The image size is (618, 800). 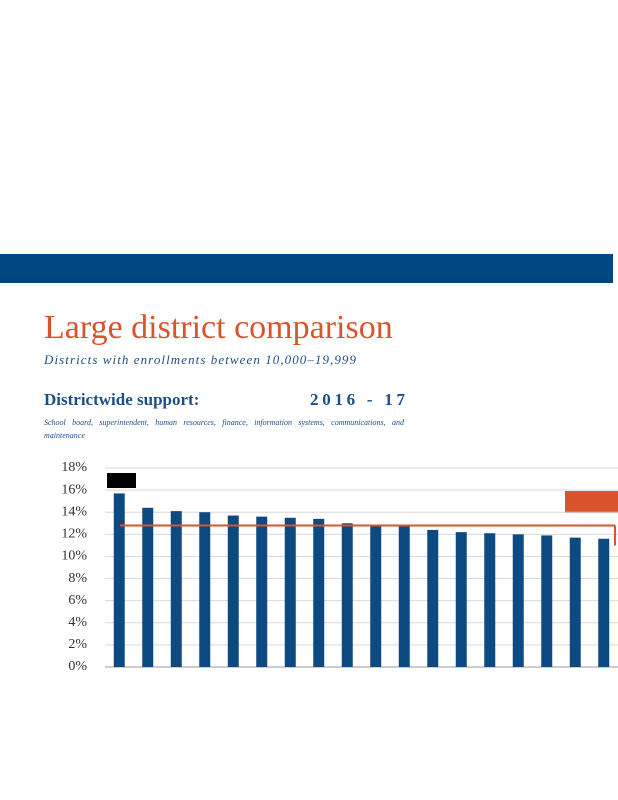 What do you see at coordinates (77, 600) in the screenshot?
I see `y-tick-label: 6%` at bounding box center [77, 600].